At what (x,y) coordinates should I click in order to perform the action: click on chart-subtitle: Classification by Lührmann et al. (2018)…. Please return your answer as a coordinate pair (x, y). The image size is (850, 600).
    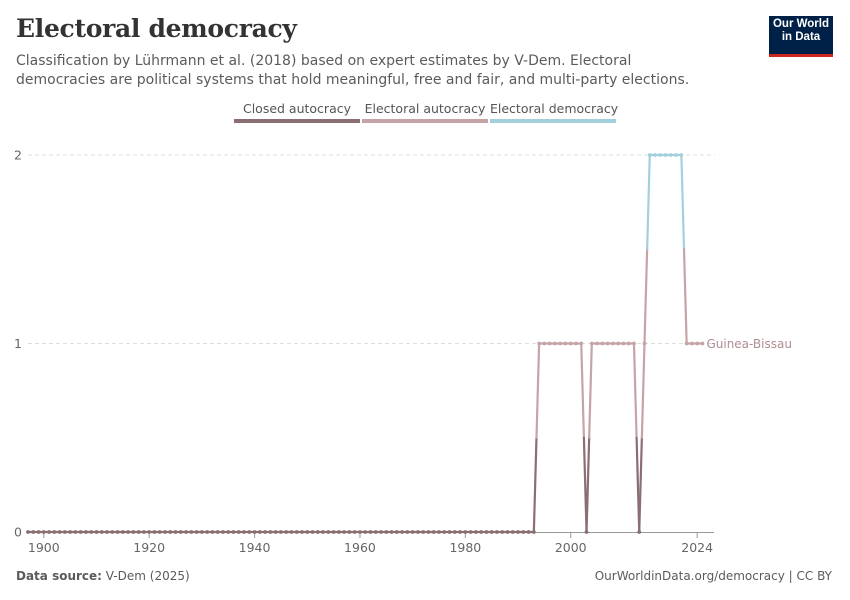
    Looking at the image, I should click on (353, 70).